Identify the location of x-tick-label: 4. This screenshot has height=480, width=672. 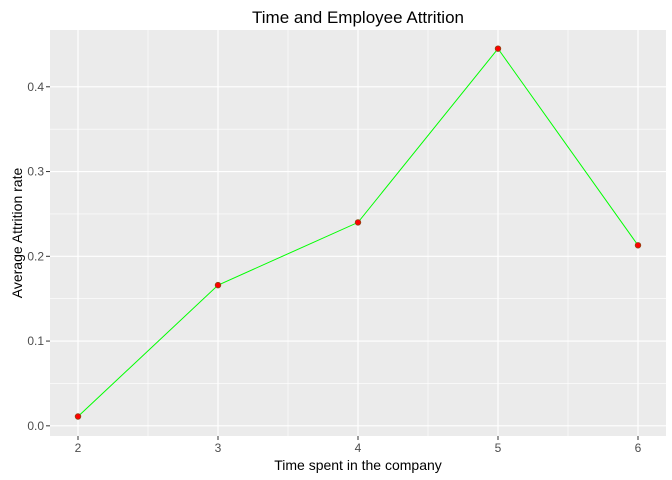
(358, 448).